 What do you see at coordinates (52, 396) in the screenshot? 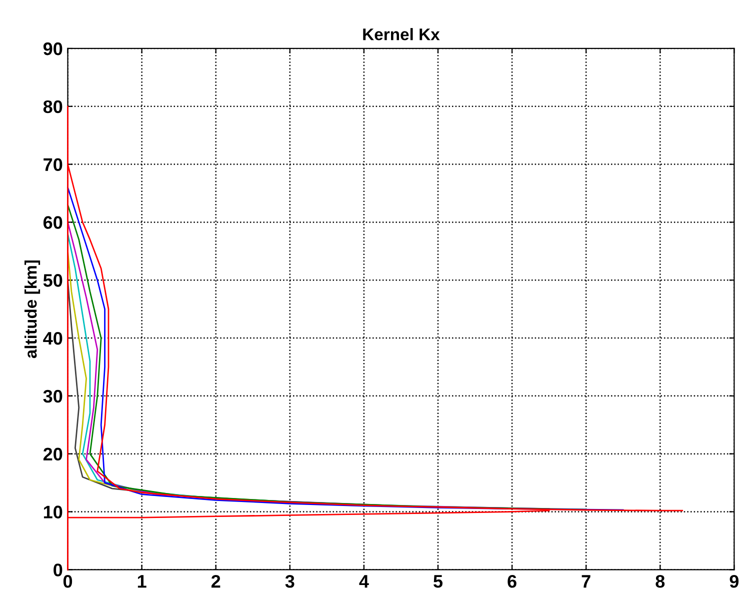
I see `y-tick-label: 30` at bounding box center [52, 396].